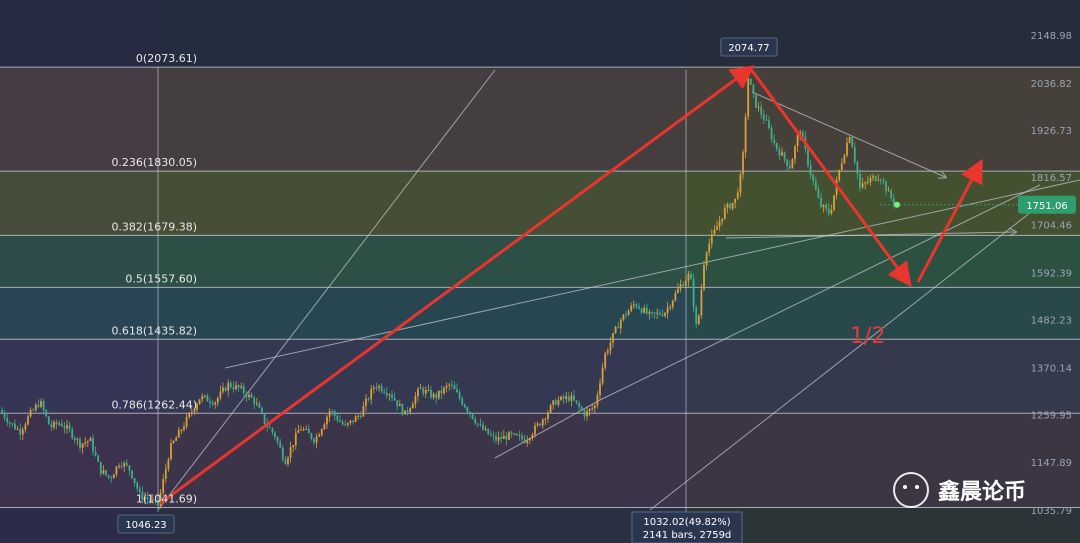 The width and height of the screenshot is (1080, 543). I want to click on wechat-icon-eye-left, so click(905, 487).